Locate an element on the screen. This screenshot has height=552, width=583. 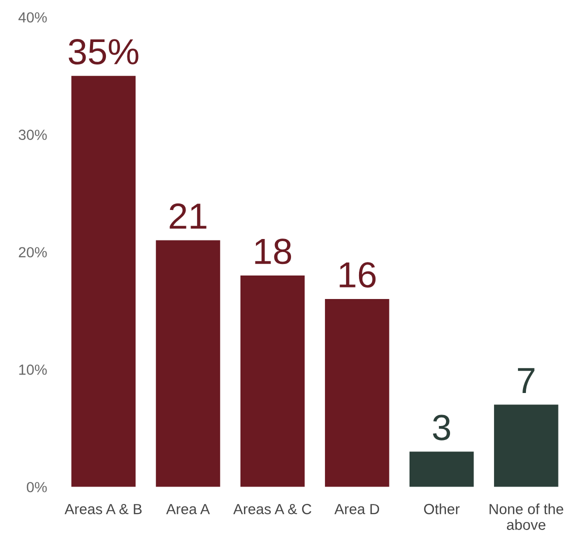
x-tick-label: None of the above is located at coordinates (527, 517).